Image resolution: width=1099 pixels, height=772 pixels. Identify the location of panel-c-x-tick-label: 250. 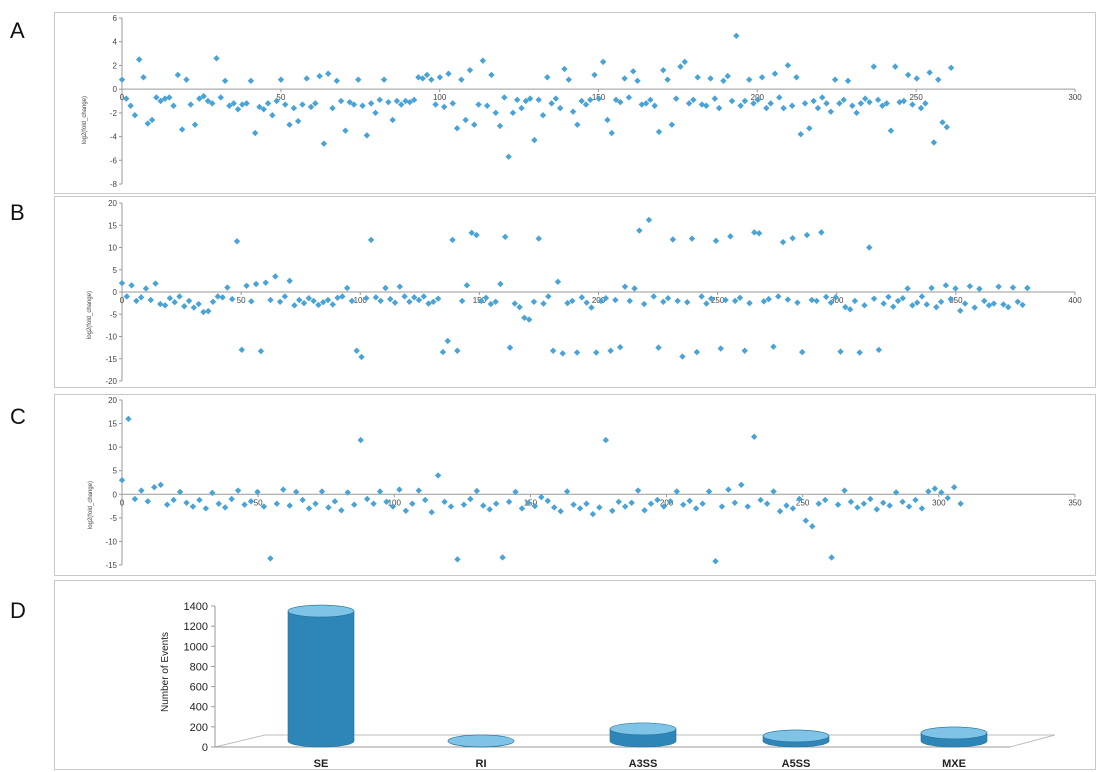
(803, 502).